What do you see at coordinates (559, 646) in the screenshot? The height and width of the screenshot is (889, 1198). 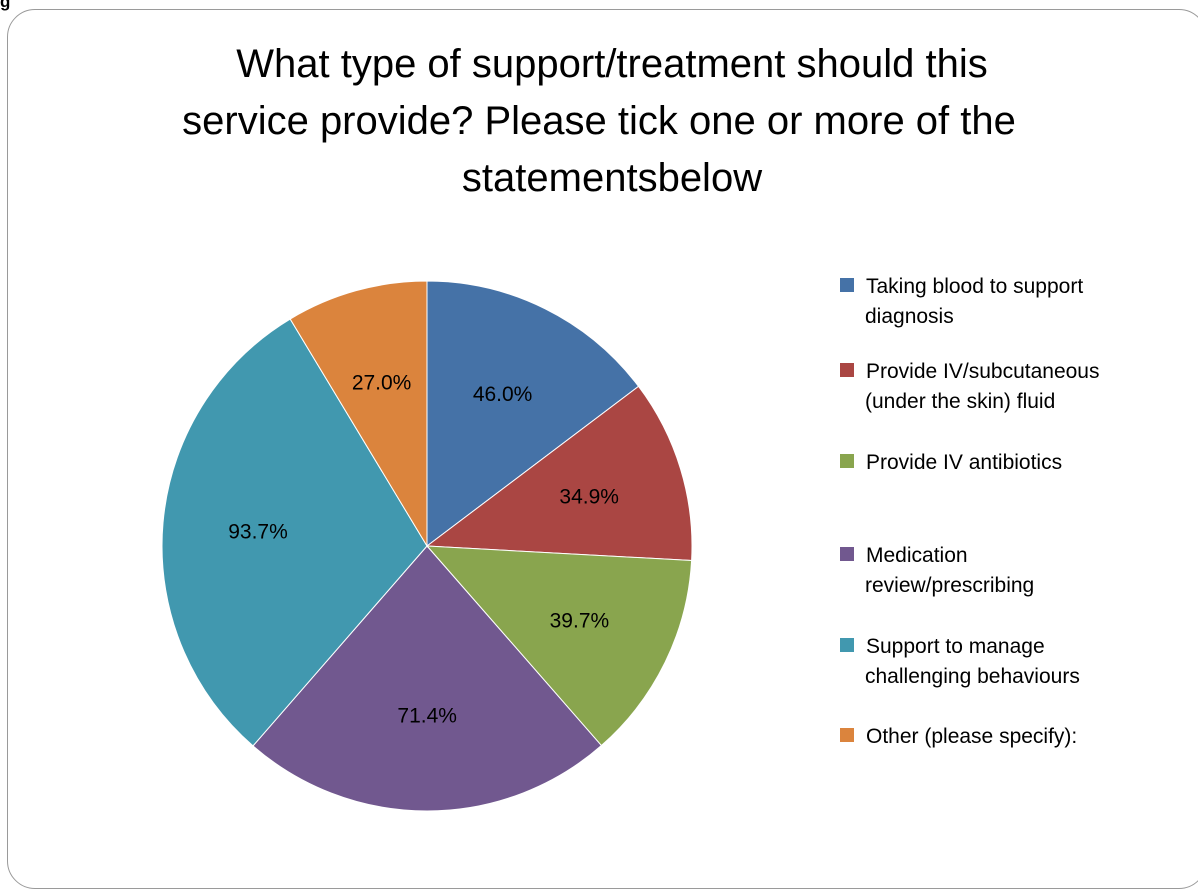 I see `pie-slice-provide-iv-antibiotics` at bounding box center [559, 646].